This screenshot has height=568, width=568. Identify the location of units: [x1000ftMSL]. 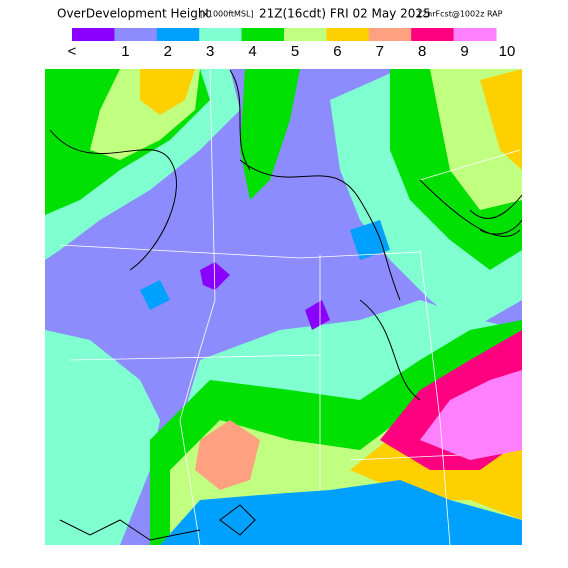
(227, 14).